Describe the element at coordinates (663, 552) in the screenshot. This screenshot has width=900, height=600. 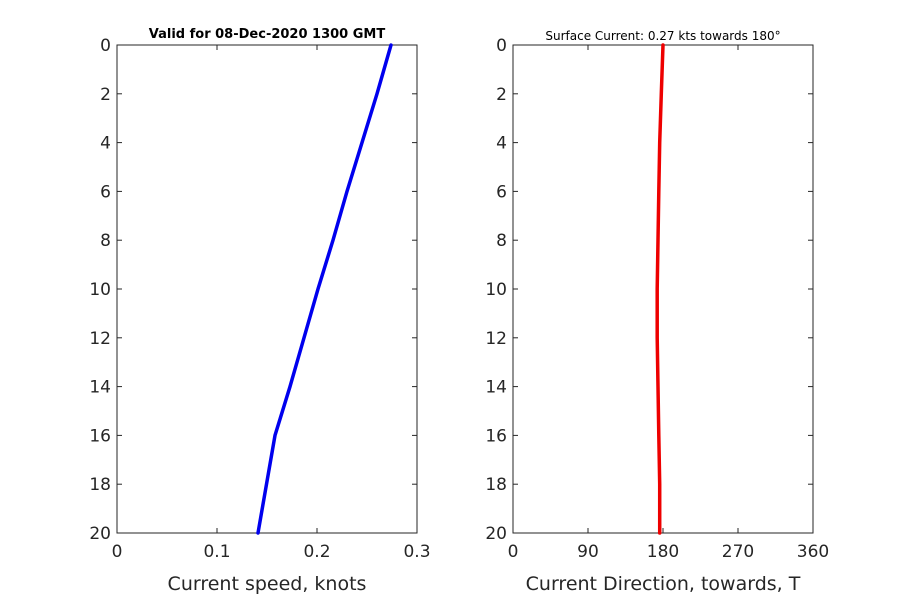
I see `direction-x-tick-label: 180` at that location.